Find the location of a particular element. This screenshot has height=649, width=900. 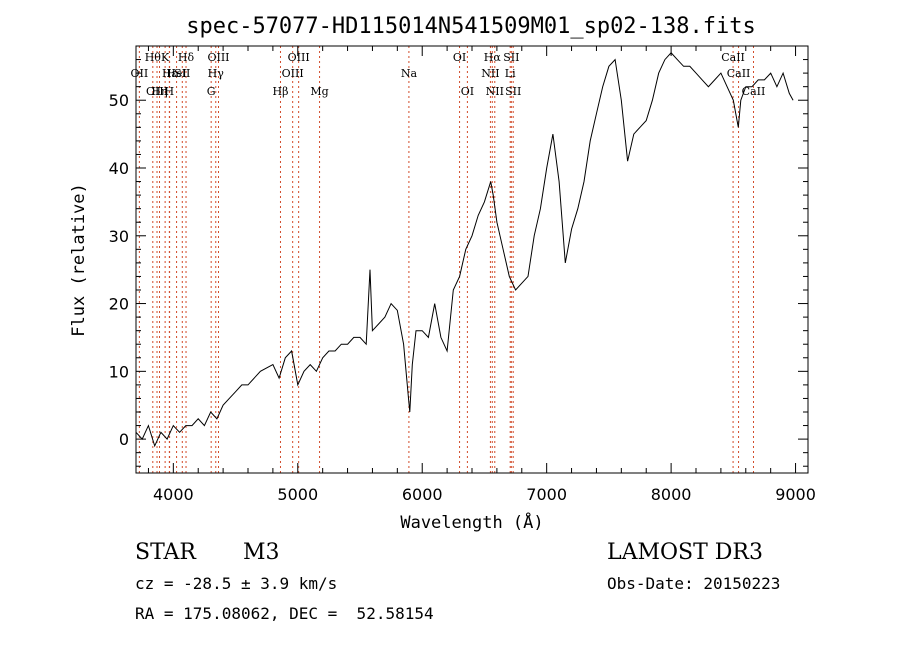

x-axis-label: Wavelength (Å) is located at coordinates (471, 522).